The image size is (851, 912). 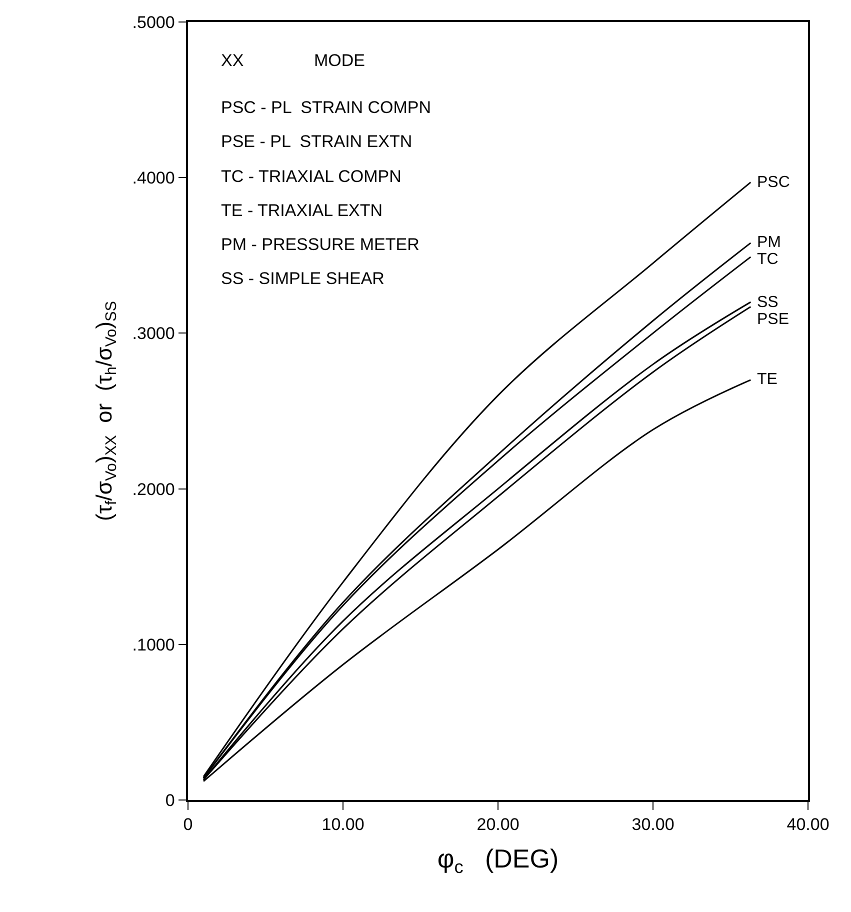 What do you see at coordinates (767, 379) in the screenshot?
I see `series-label: TE` at bounding box center [767, 379].